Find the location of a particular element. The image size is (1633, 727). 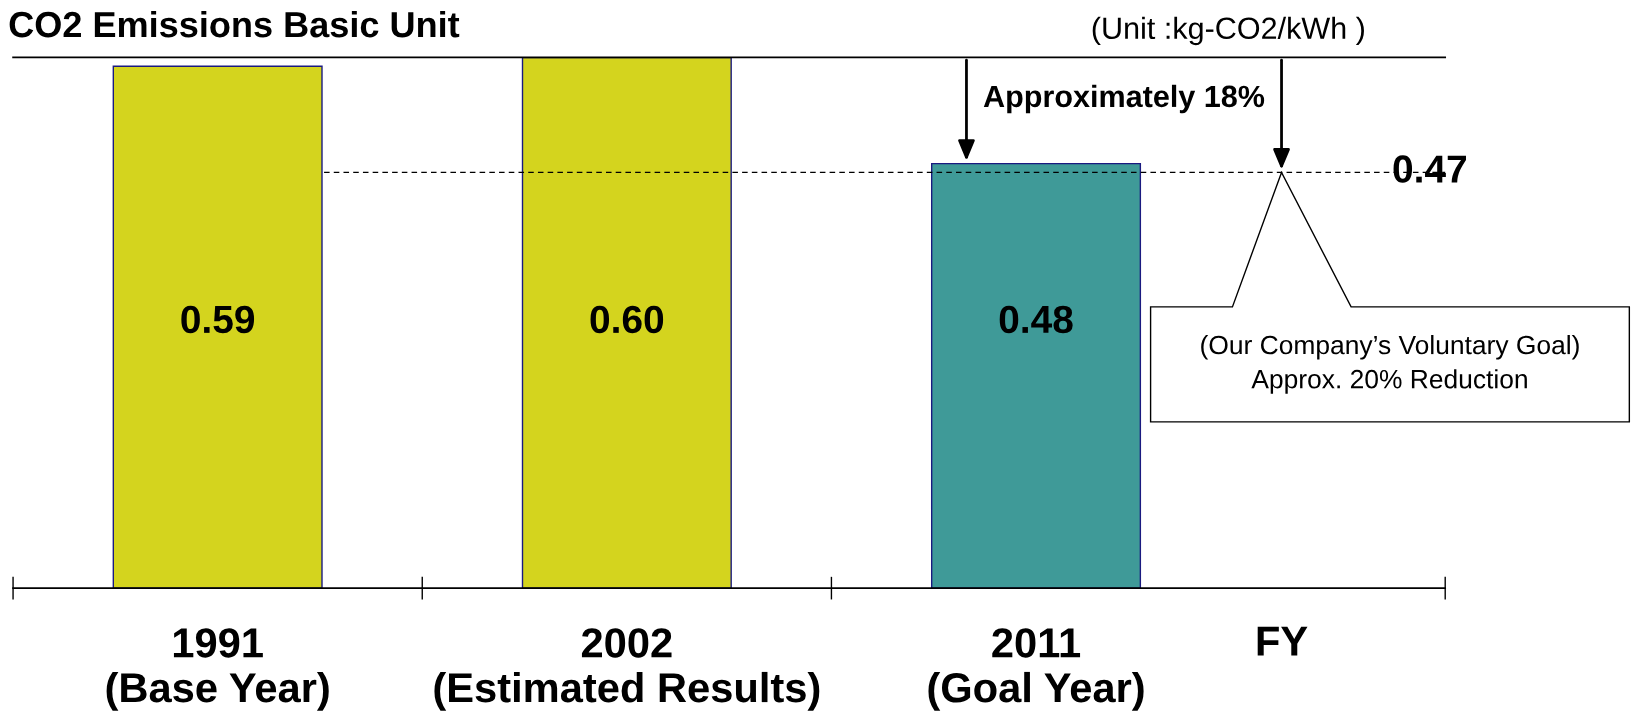

x-tick-label: 2011 (Goal Year) is located at coordinates (1036, 669).